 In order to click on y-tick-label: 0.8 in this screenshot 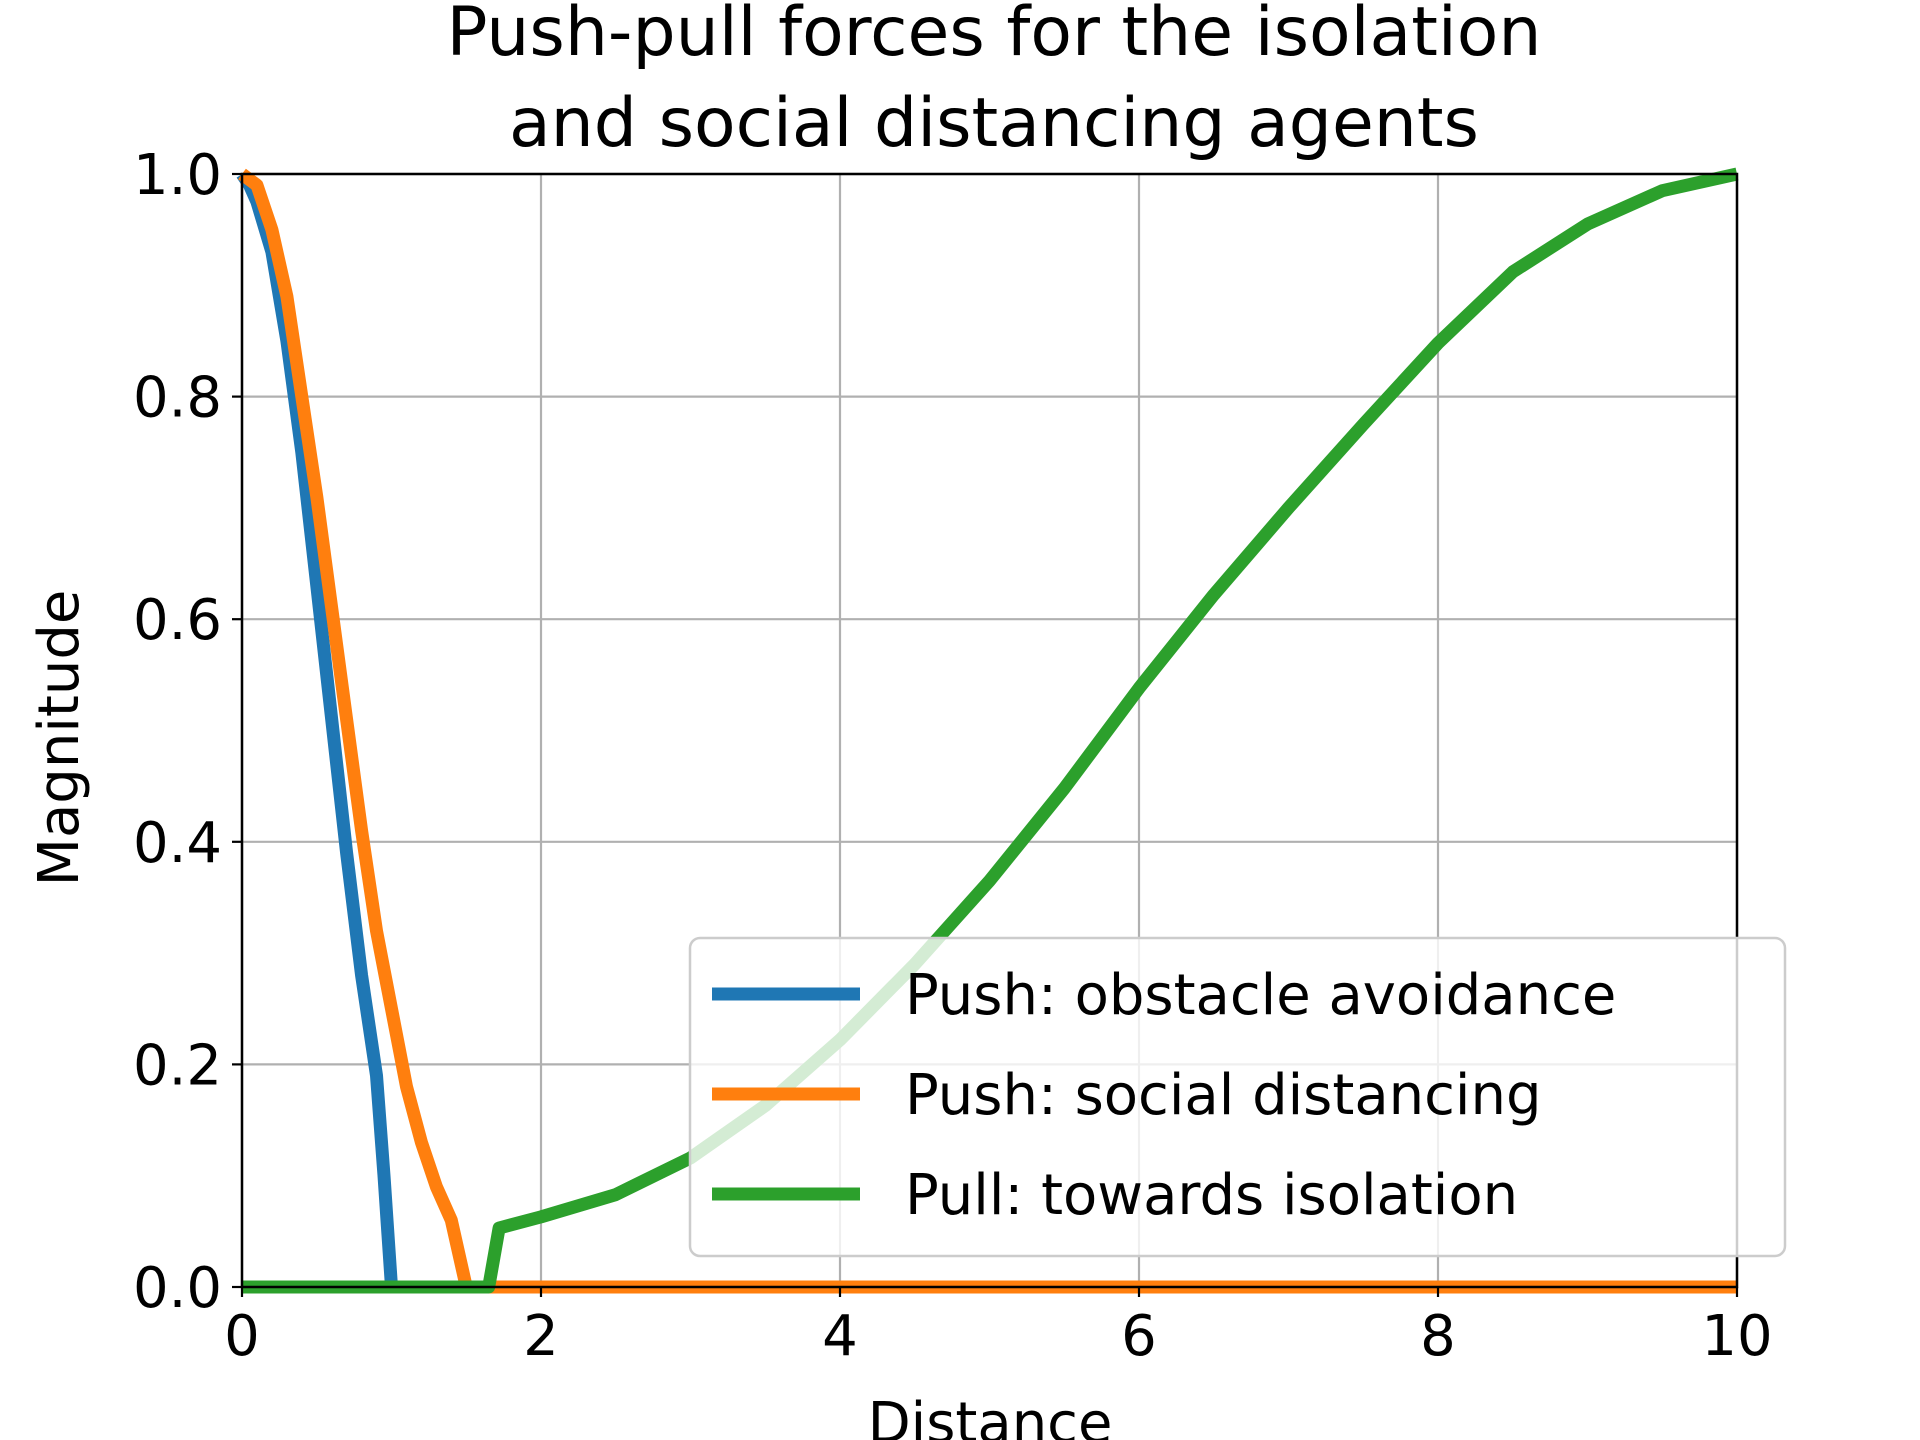, I will do `click(177, 398)`.